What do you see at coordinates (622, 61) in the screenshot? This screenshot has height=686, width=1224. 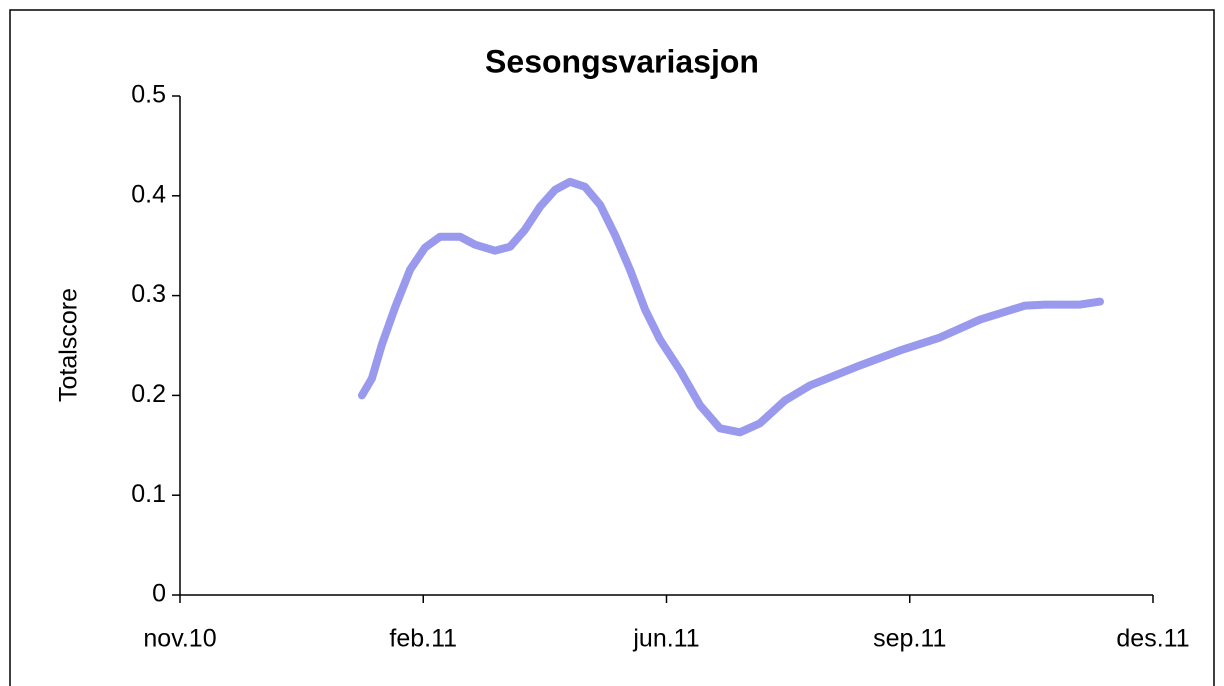 I see `chart-title: Sesongsvariasjon` at bounding box center [622, 61].